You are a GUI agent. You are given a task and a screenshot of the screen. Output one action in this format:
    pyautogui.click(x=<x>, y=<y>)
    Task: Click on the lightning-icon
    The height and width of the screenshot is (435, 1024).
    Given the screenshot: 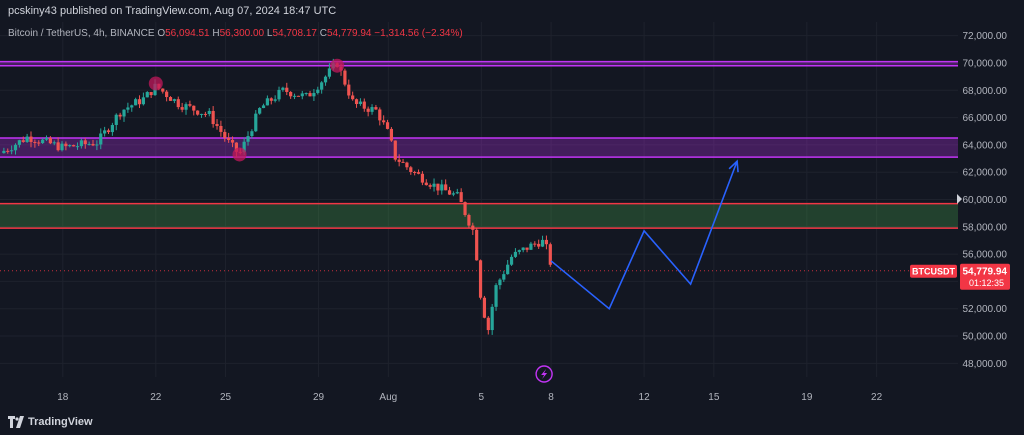 What is the action you would take?
    pyautogui.click(x=544, y=374)
    